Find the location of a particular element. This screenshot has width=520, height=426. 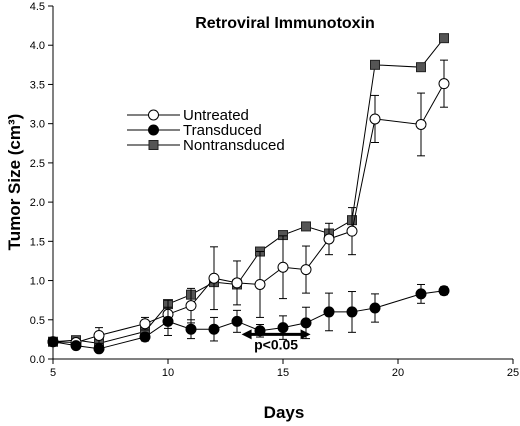

series-line is located at coordinates (248, 320).